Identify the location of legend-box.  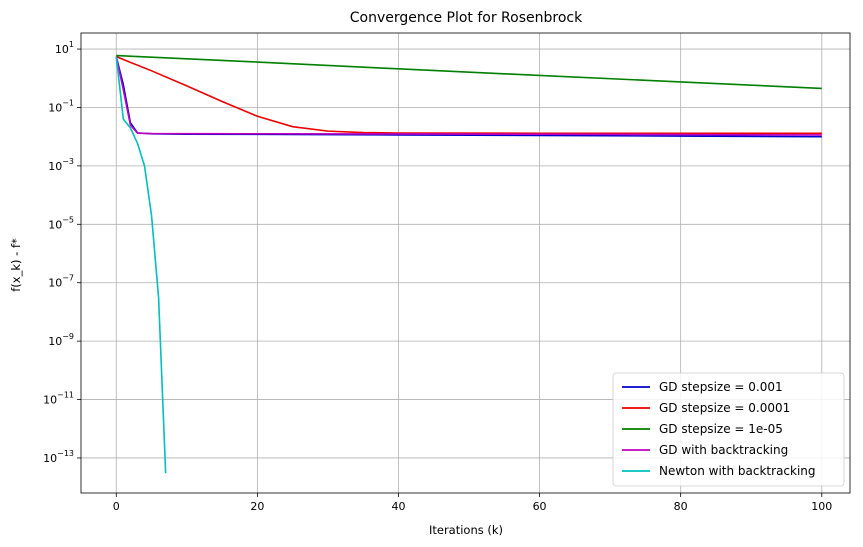
(728, 429).